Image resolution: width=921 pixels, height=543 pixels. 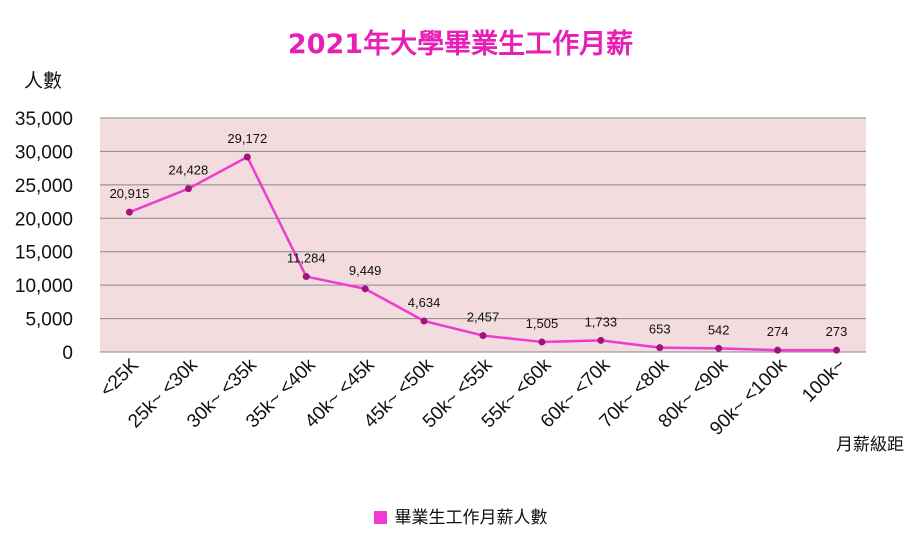 I want to click on data-label: 4,634, so click(x=424, y=302).